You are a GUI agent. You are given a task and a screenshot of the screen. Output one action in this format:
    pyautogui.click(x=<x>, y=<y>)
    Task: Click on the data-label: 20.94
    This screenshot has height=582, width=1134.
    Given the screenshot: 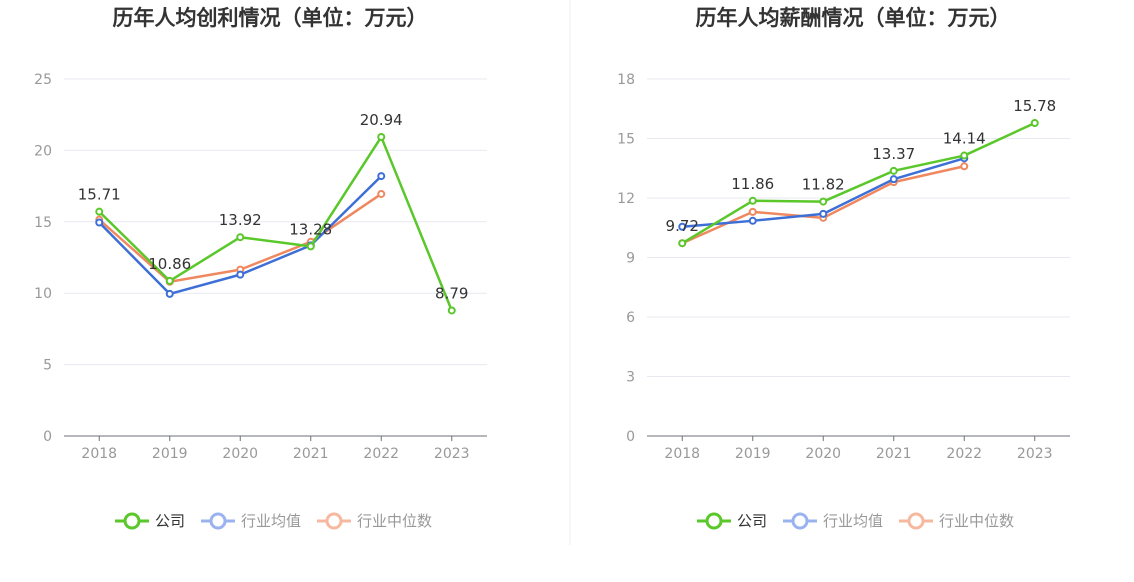 What is the action you would take?
    pyautogui.click(x=381, y=120)
    